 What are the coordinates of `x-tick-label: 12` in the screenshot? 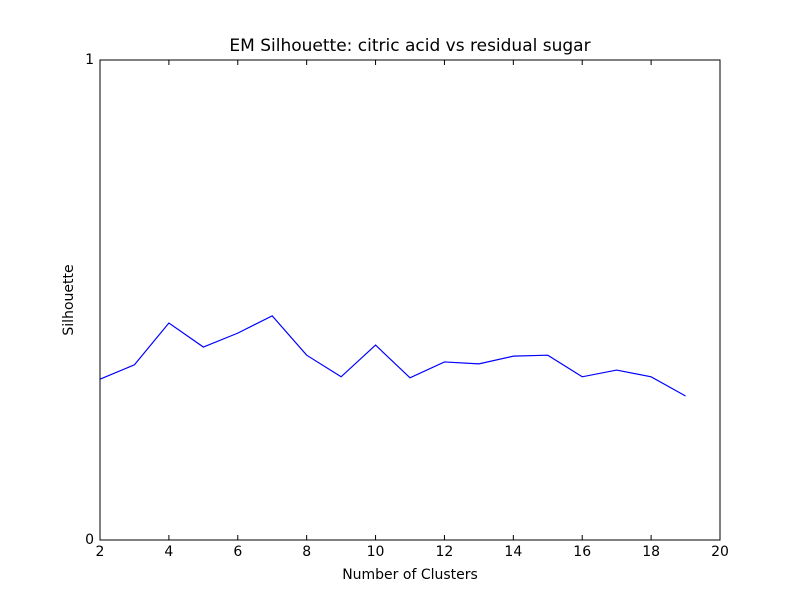 It's located at (445, 552).